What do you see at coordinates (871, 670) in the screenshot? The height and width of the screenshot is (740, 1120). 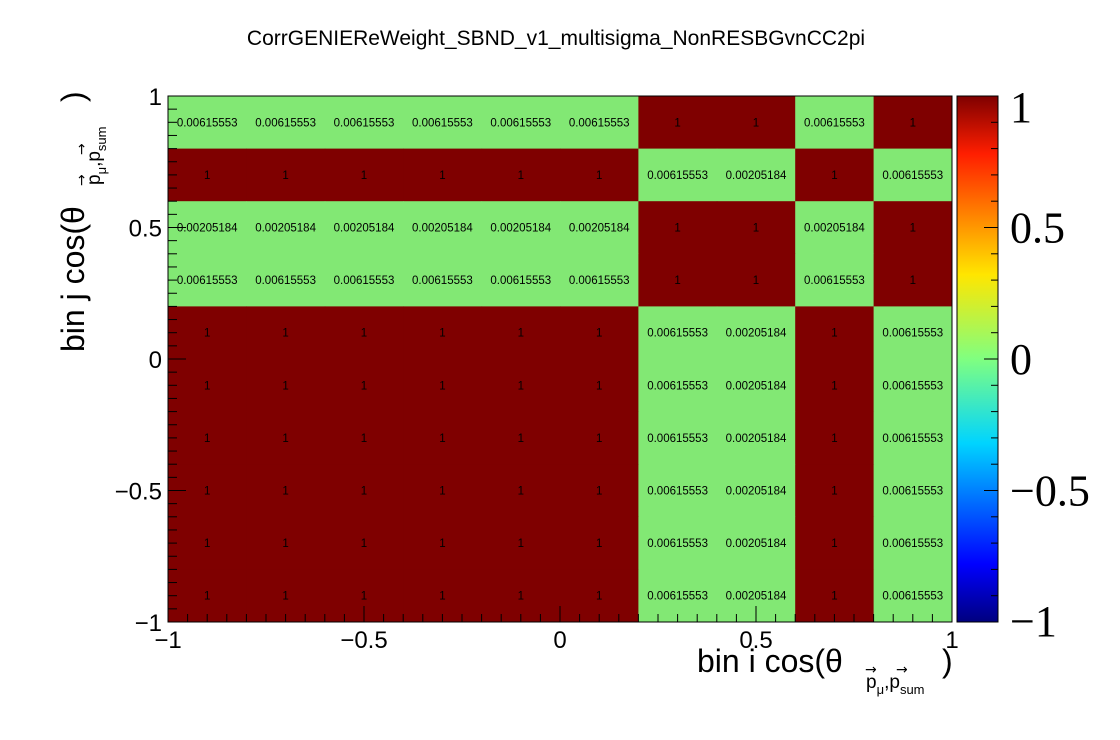 I see `vector-arrow-mu: →` at bounding box center [871, 670].